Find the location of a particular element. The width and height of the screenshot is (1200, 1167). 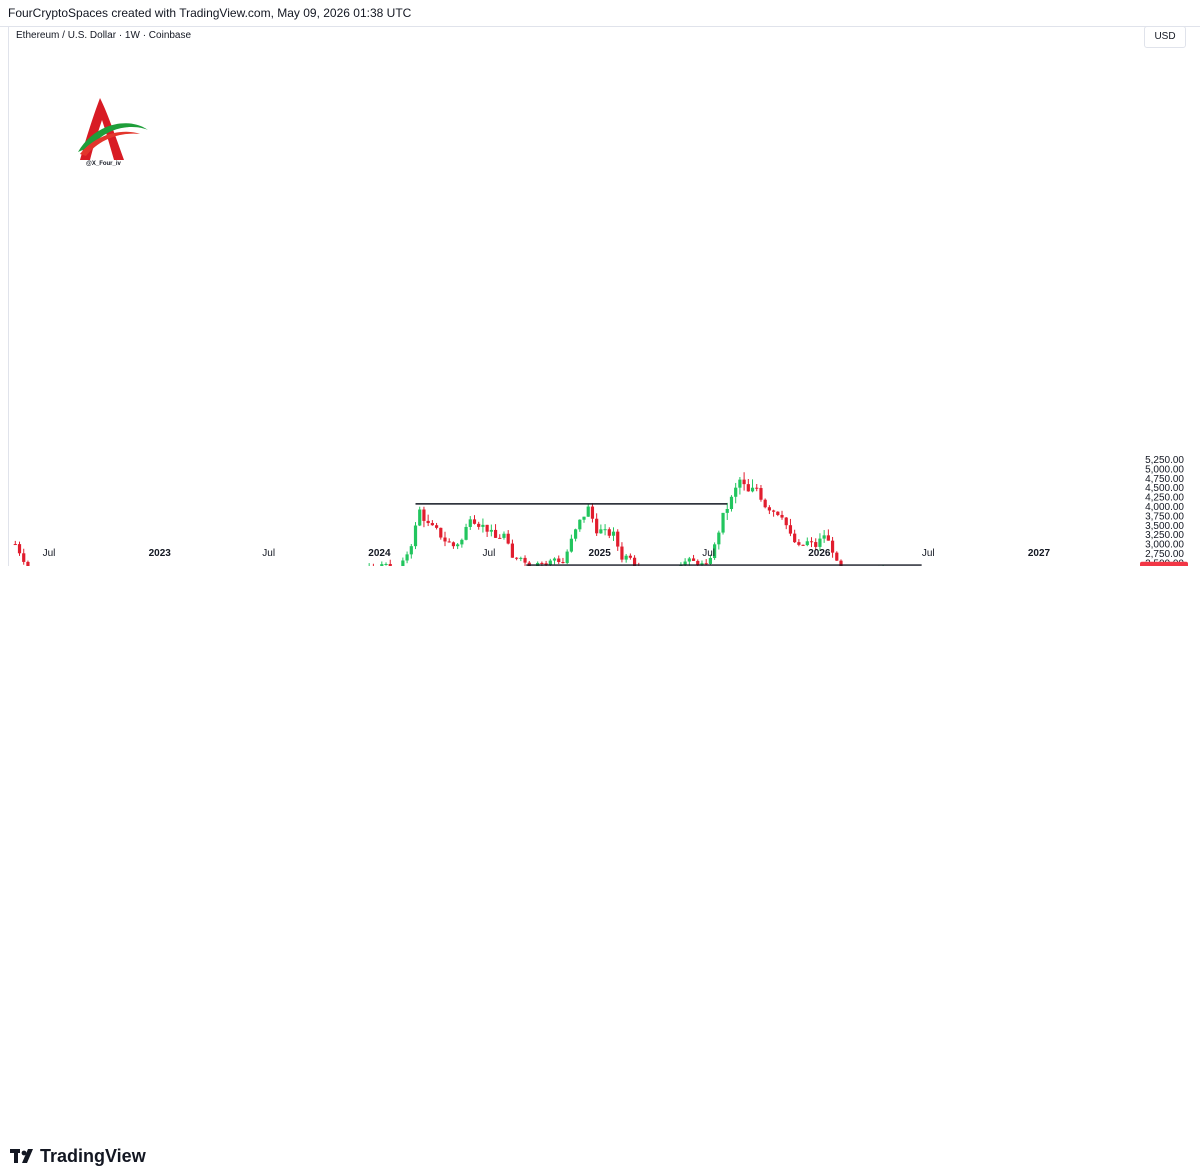

resistance-lines is located at coordinates (668, 534).